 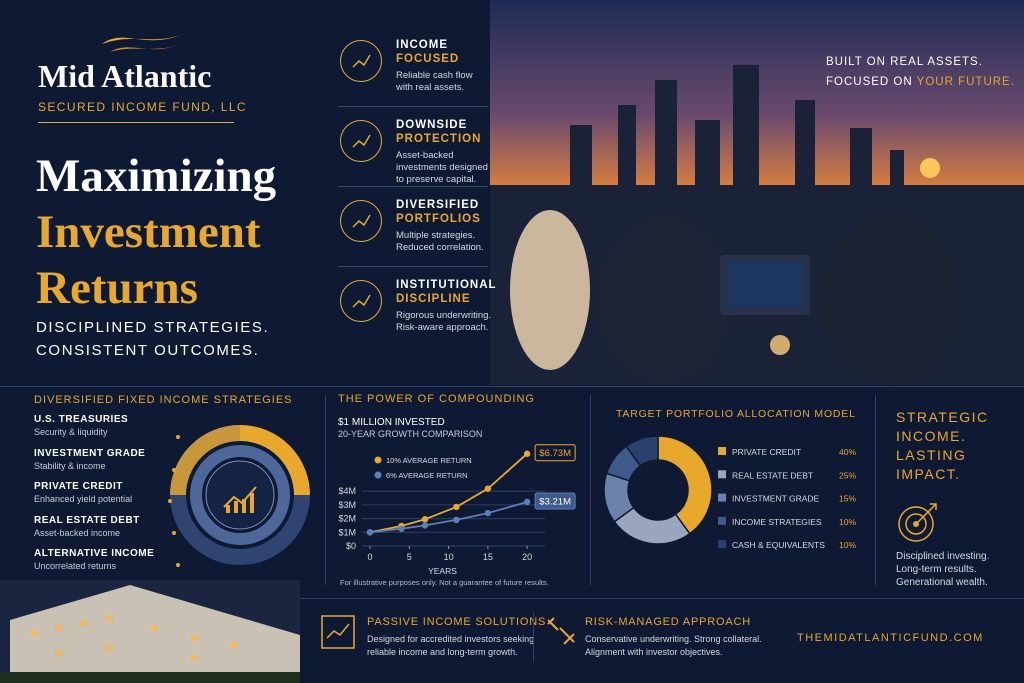 What do you see at coordinates (936, 569) in the screenshot?
I see `impact-line: Long-term results.` at bounding box center [936, 569].